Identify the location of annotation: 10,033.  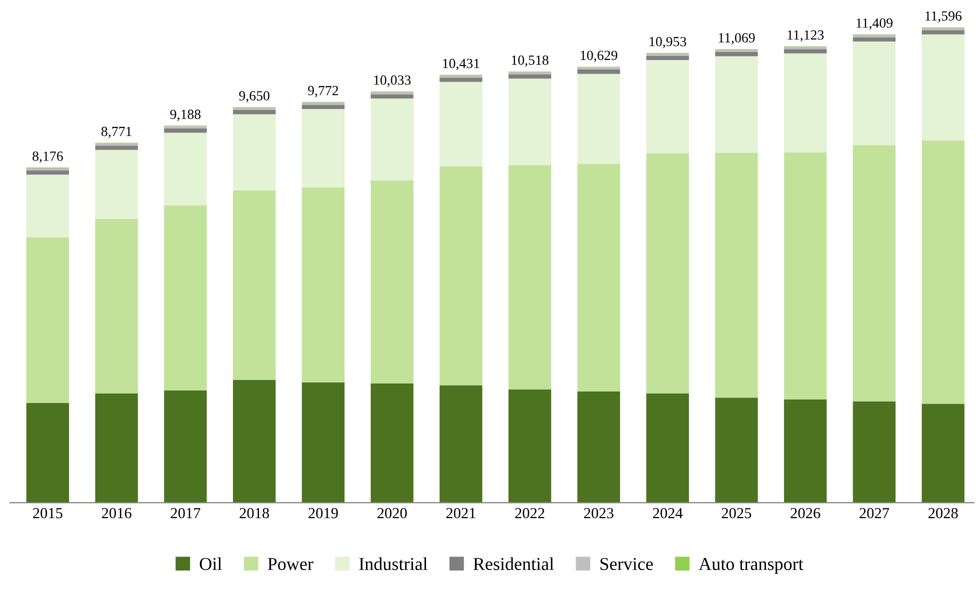
(392, 81).